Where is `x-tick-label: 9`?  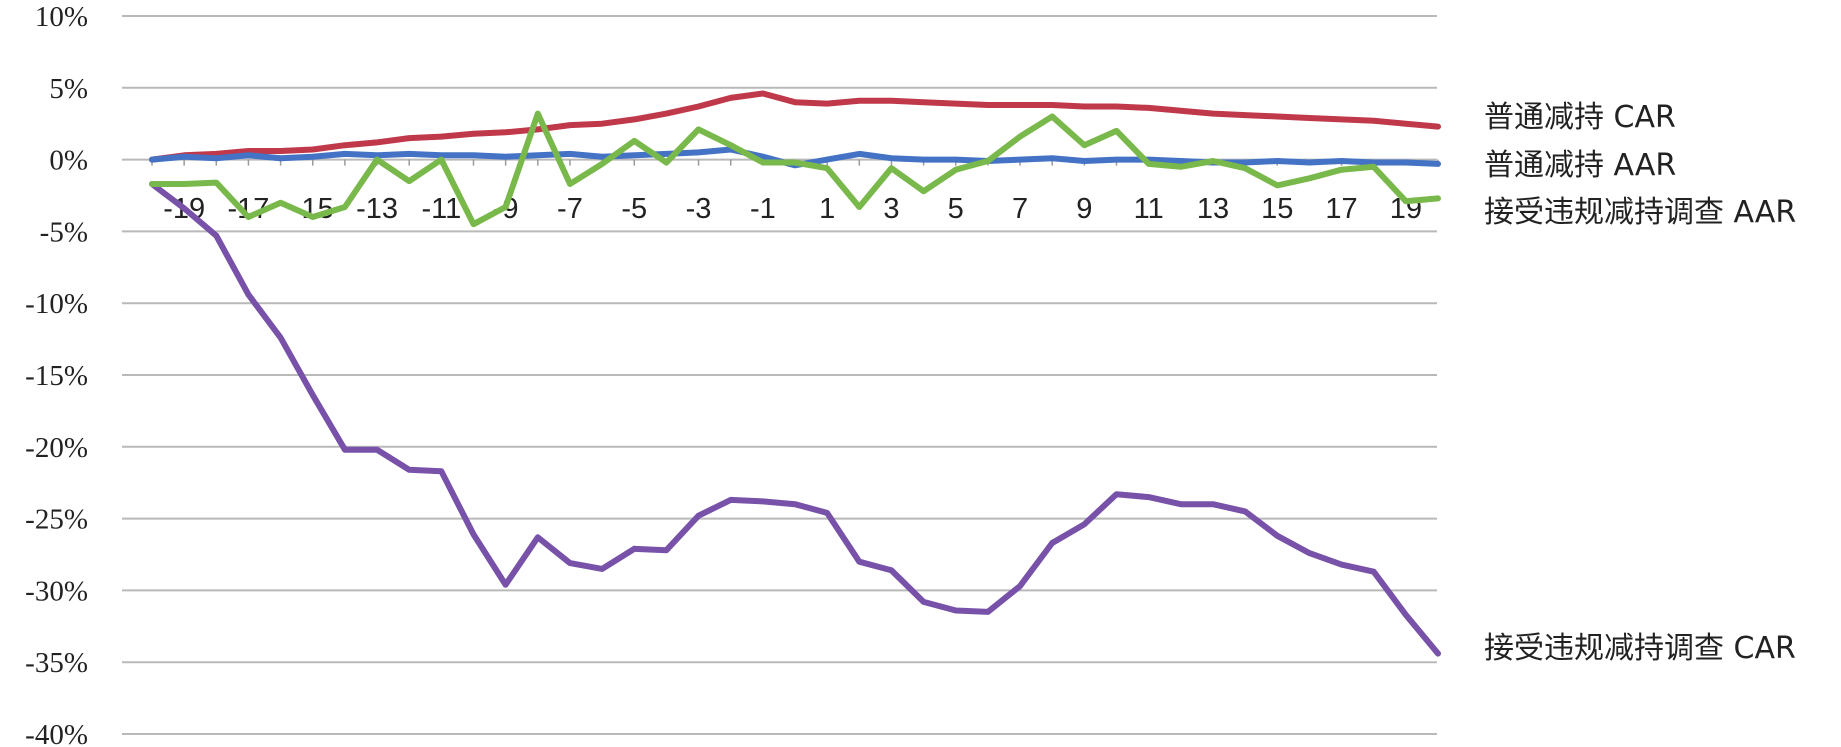 x-tick-label: 9 is located at coordinates (1084, 209).